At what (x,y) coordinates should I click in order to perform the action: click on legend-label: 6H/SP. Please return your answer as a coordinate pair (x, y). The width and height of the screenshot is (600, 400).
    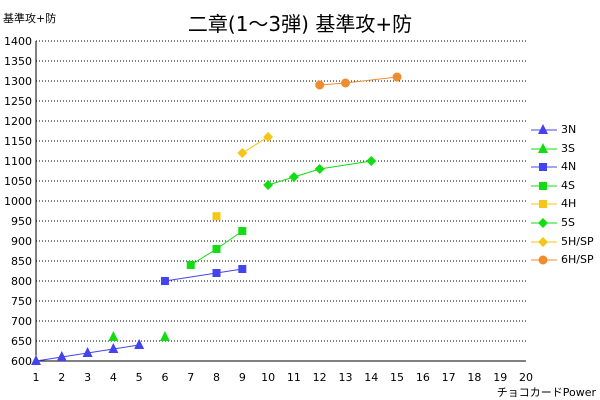
    Looking at the image, I should click on (577, 260).